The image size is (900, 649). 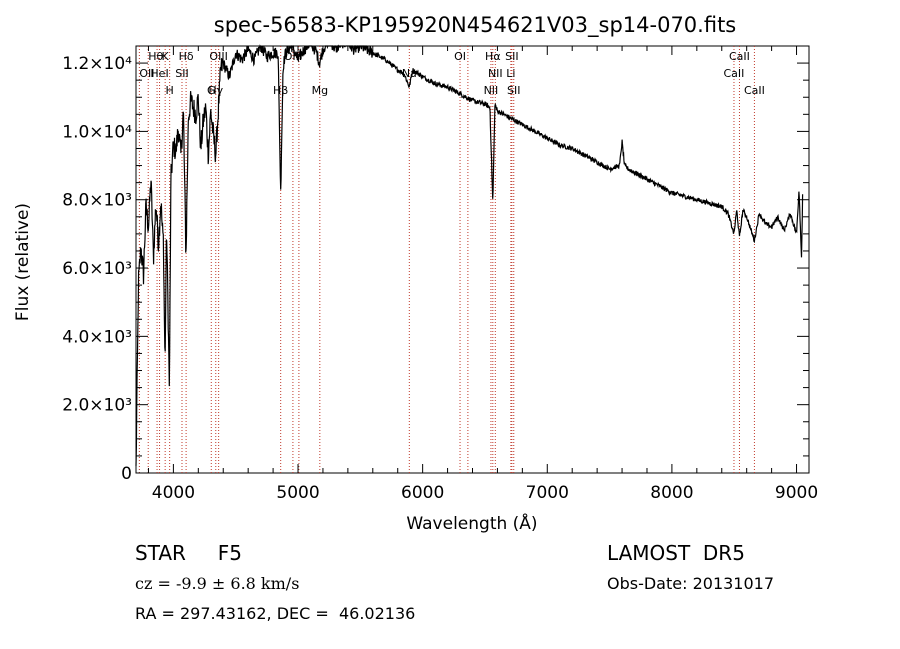 What do you see at coordinates (275, 613) in the screenshot?
I see `coordinates-text: RA = 297.43162, DEC = 46.02136` at bounding box center [275, 613].